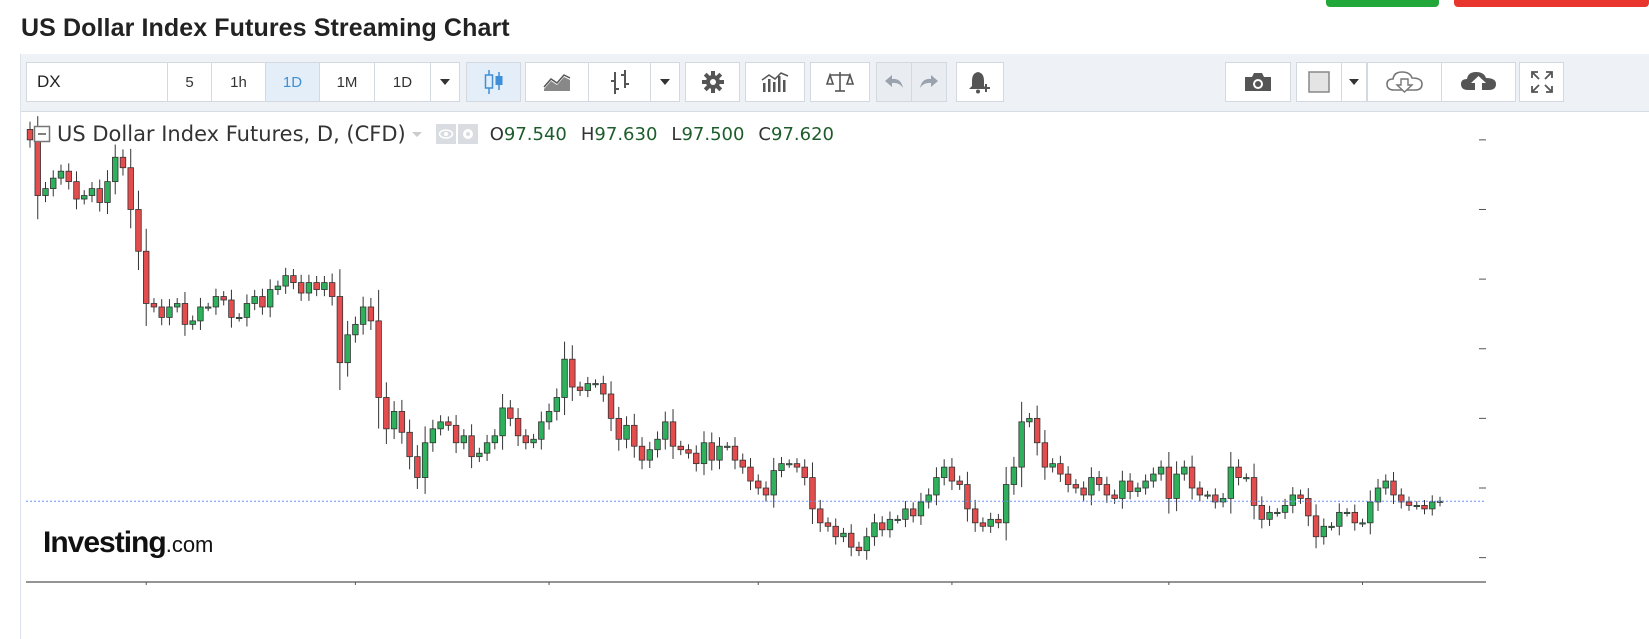 This screenshot has width=1649, height=639. I want to click on bar-style-icon, so click(619, 82).